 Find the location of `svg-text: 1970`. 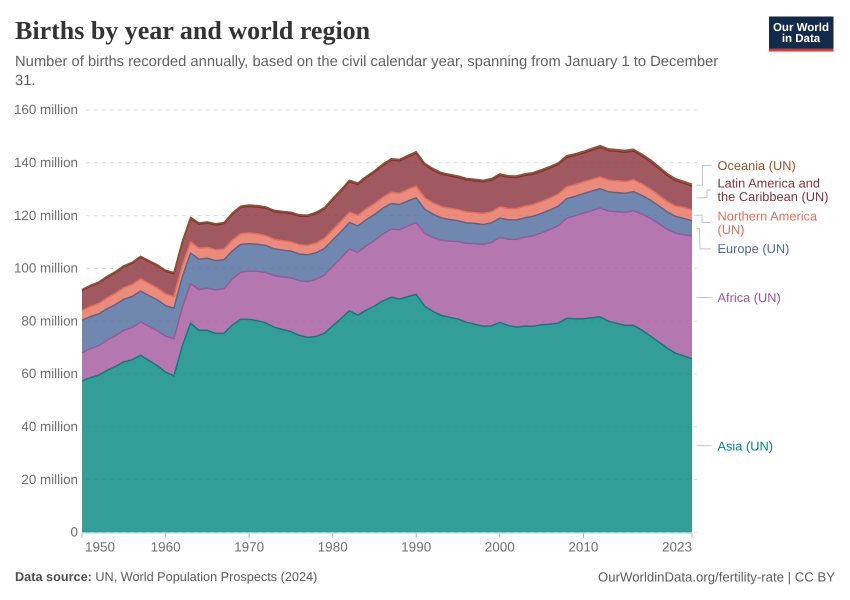

svg-text: 1970 is located at coordinates (249, 547).